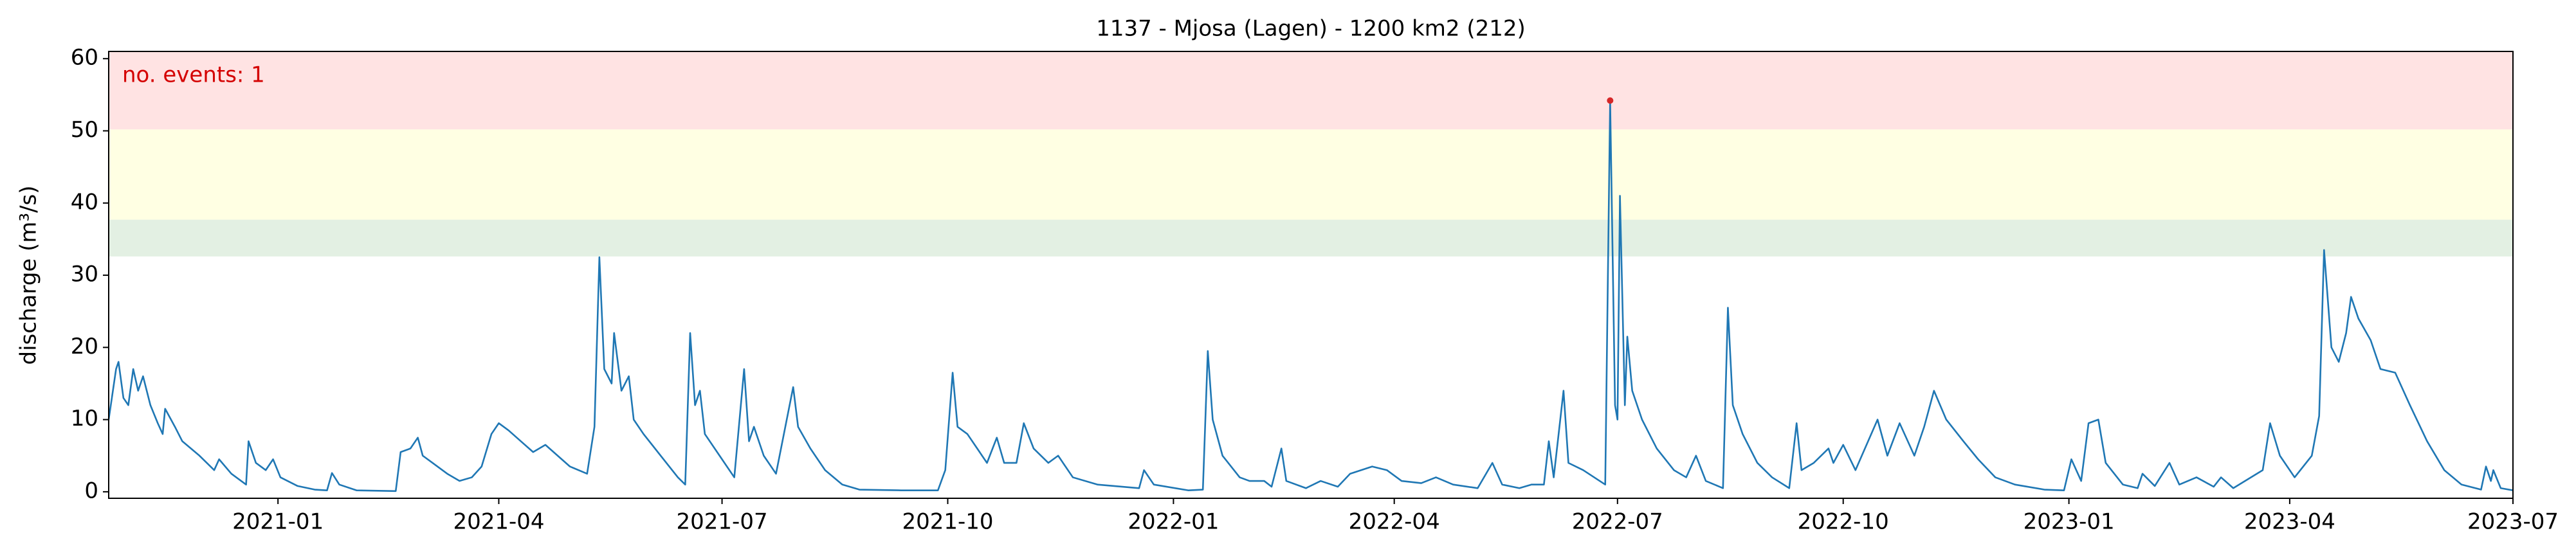 The width and height of the screenshot is (2576, 560). I want to click on y-tick-label: 20, so click(85, 346).